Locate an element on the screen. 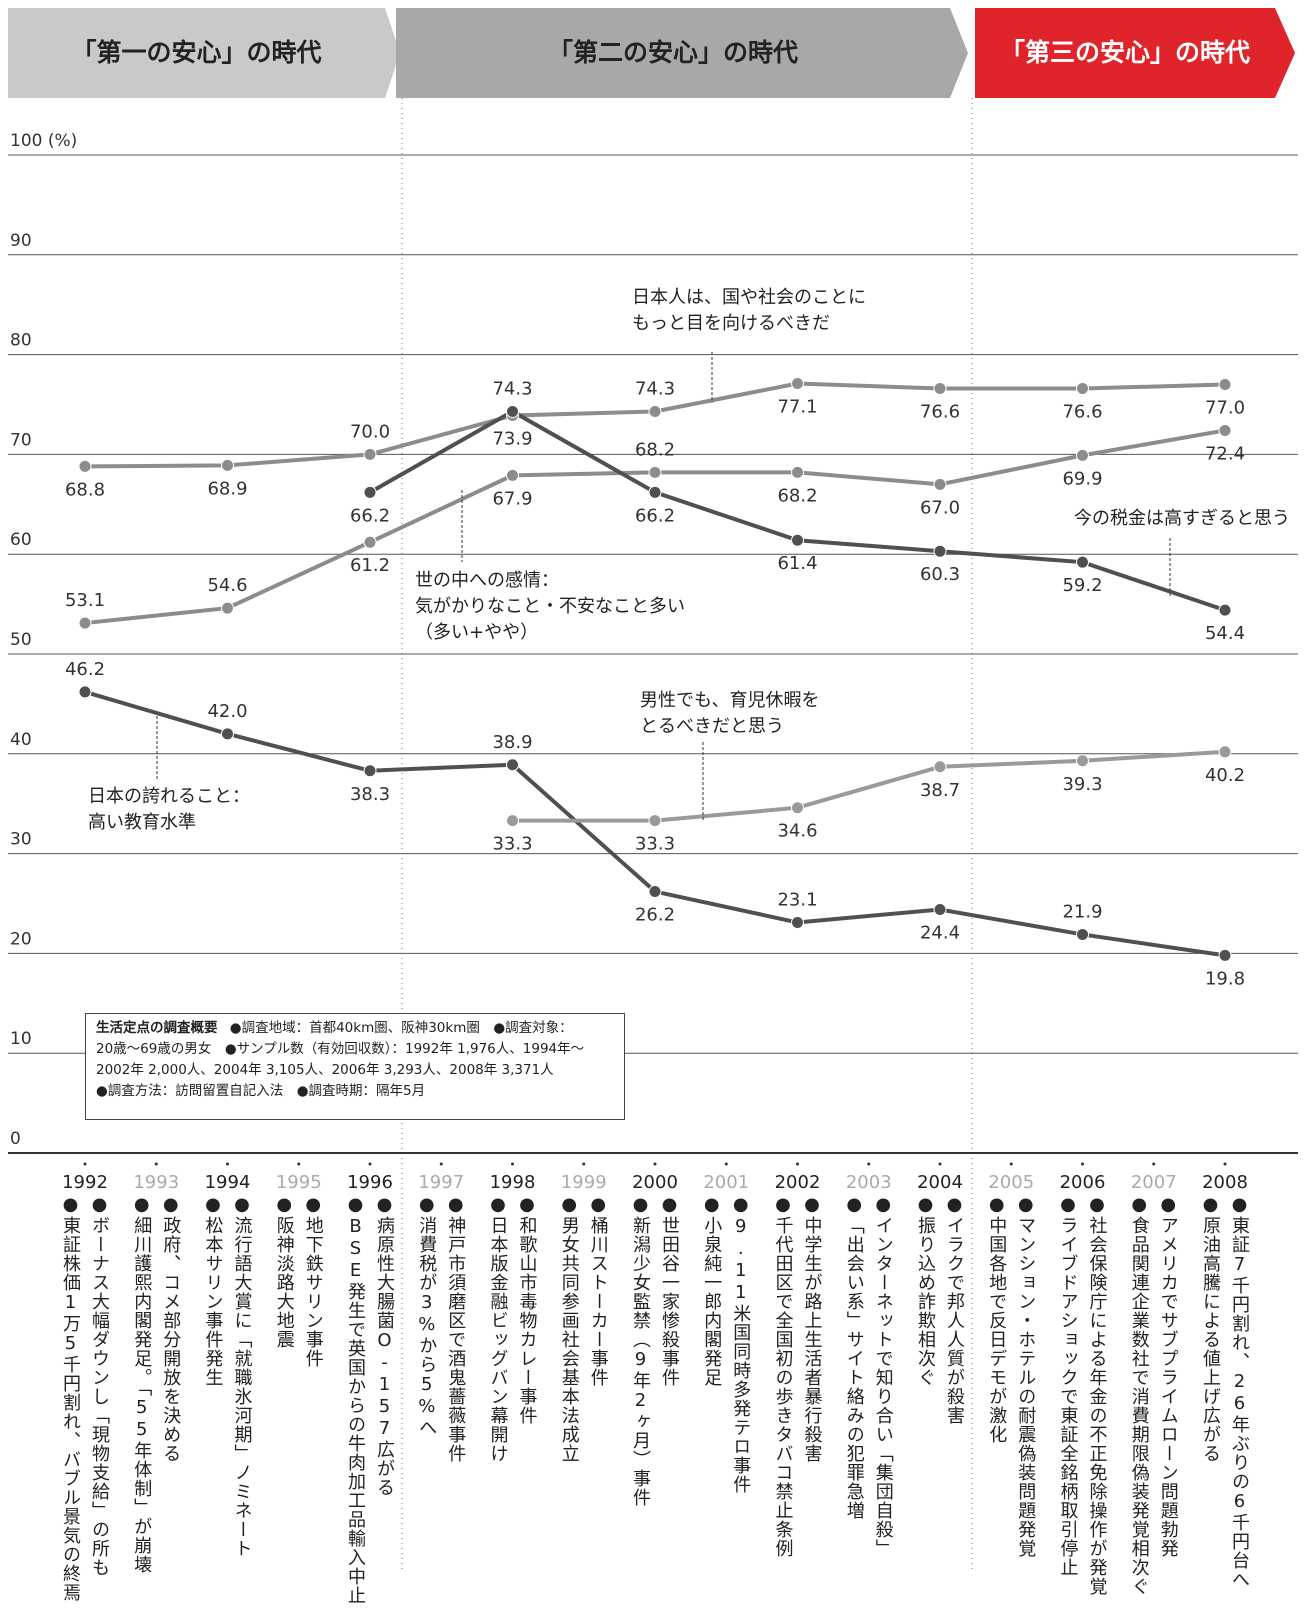 This screenshot has height=1609, width=1306. event-text: ●政府、コメ部分開放を決める is located at coordinates (171, 1328).